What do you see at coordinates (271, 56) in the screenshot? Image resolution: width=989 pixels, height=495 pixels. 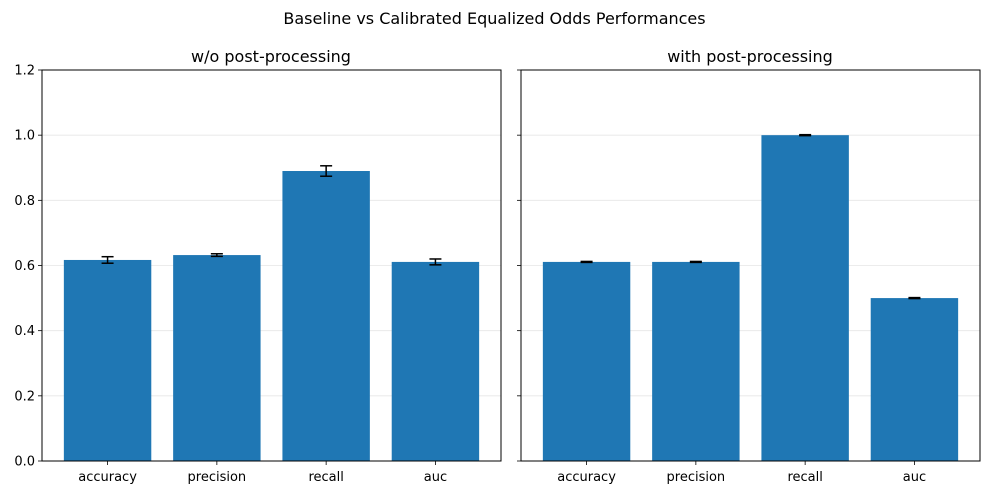 I see `panel-title: w/o post-processing` at bounding box center [271, 56].